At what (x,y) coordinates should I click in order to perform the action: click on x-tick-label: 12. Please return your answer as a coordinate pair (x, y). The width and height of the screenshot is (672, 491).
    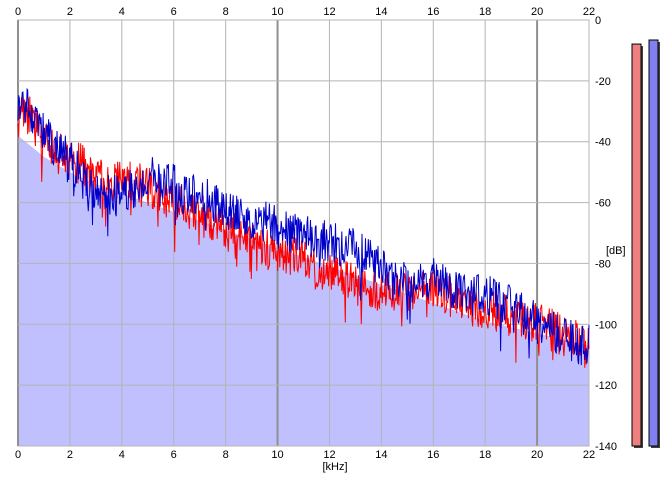
    Looking at the image, I should click on (329, 455).